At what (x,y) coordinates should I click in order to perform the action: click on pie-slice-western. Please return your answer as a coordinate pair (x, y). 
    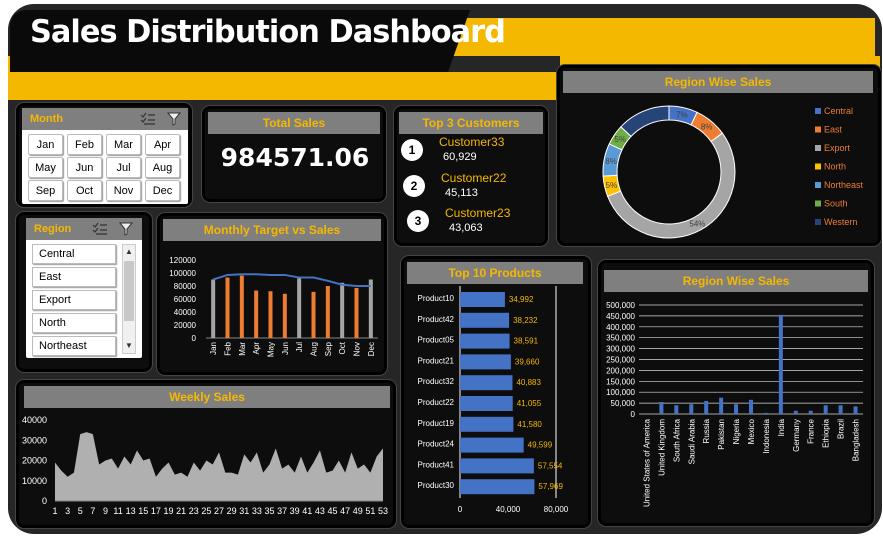
    Looking at the image, I should click on (645, 121).